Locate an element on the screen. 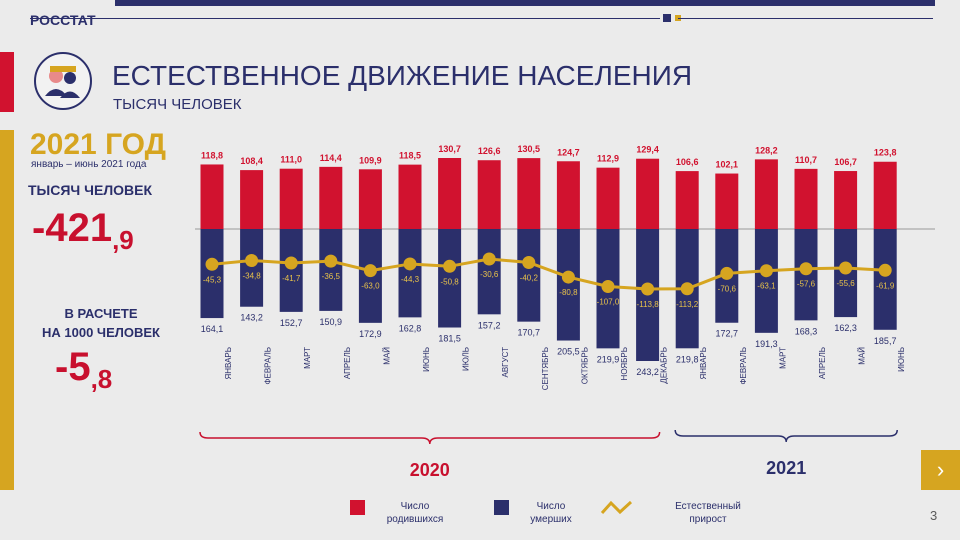 Image resolution: width=960 pixels, height=540 pixels. summary-rate-value: -5,8 is located at coordinates (83, 369).